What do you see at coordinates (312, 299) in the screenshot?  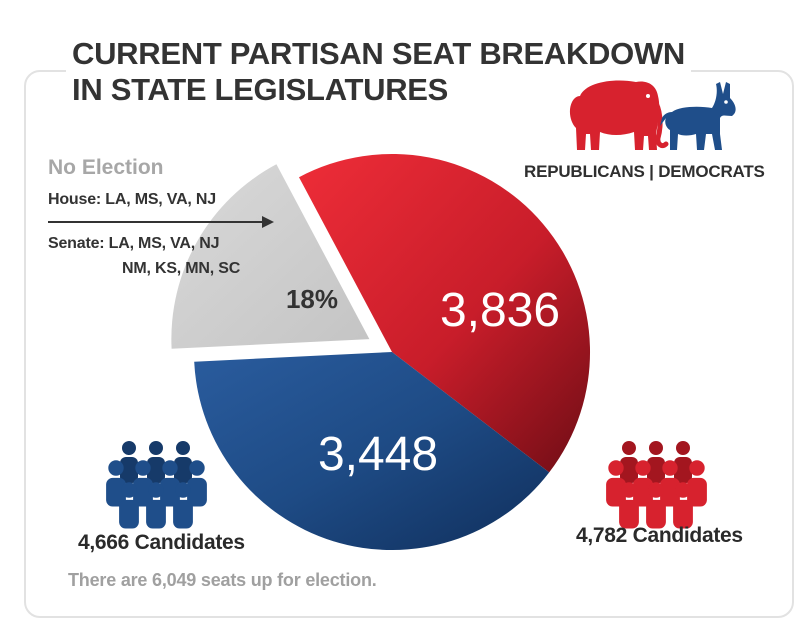 I see `slice-label-no-election: 18%` at bounding box center [312, 299].